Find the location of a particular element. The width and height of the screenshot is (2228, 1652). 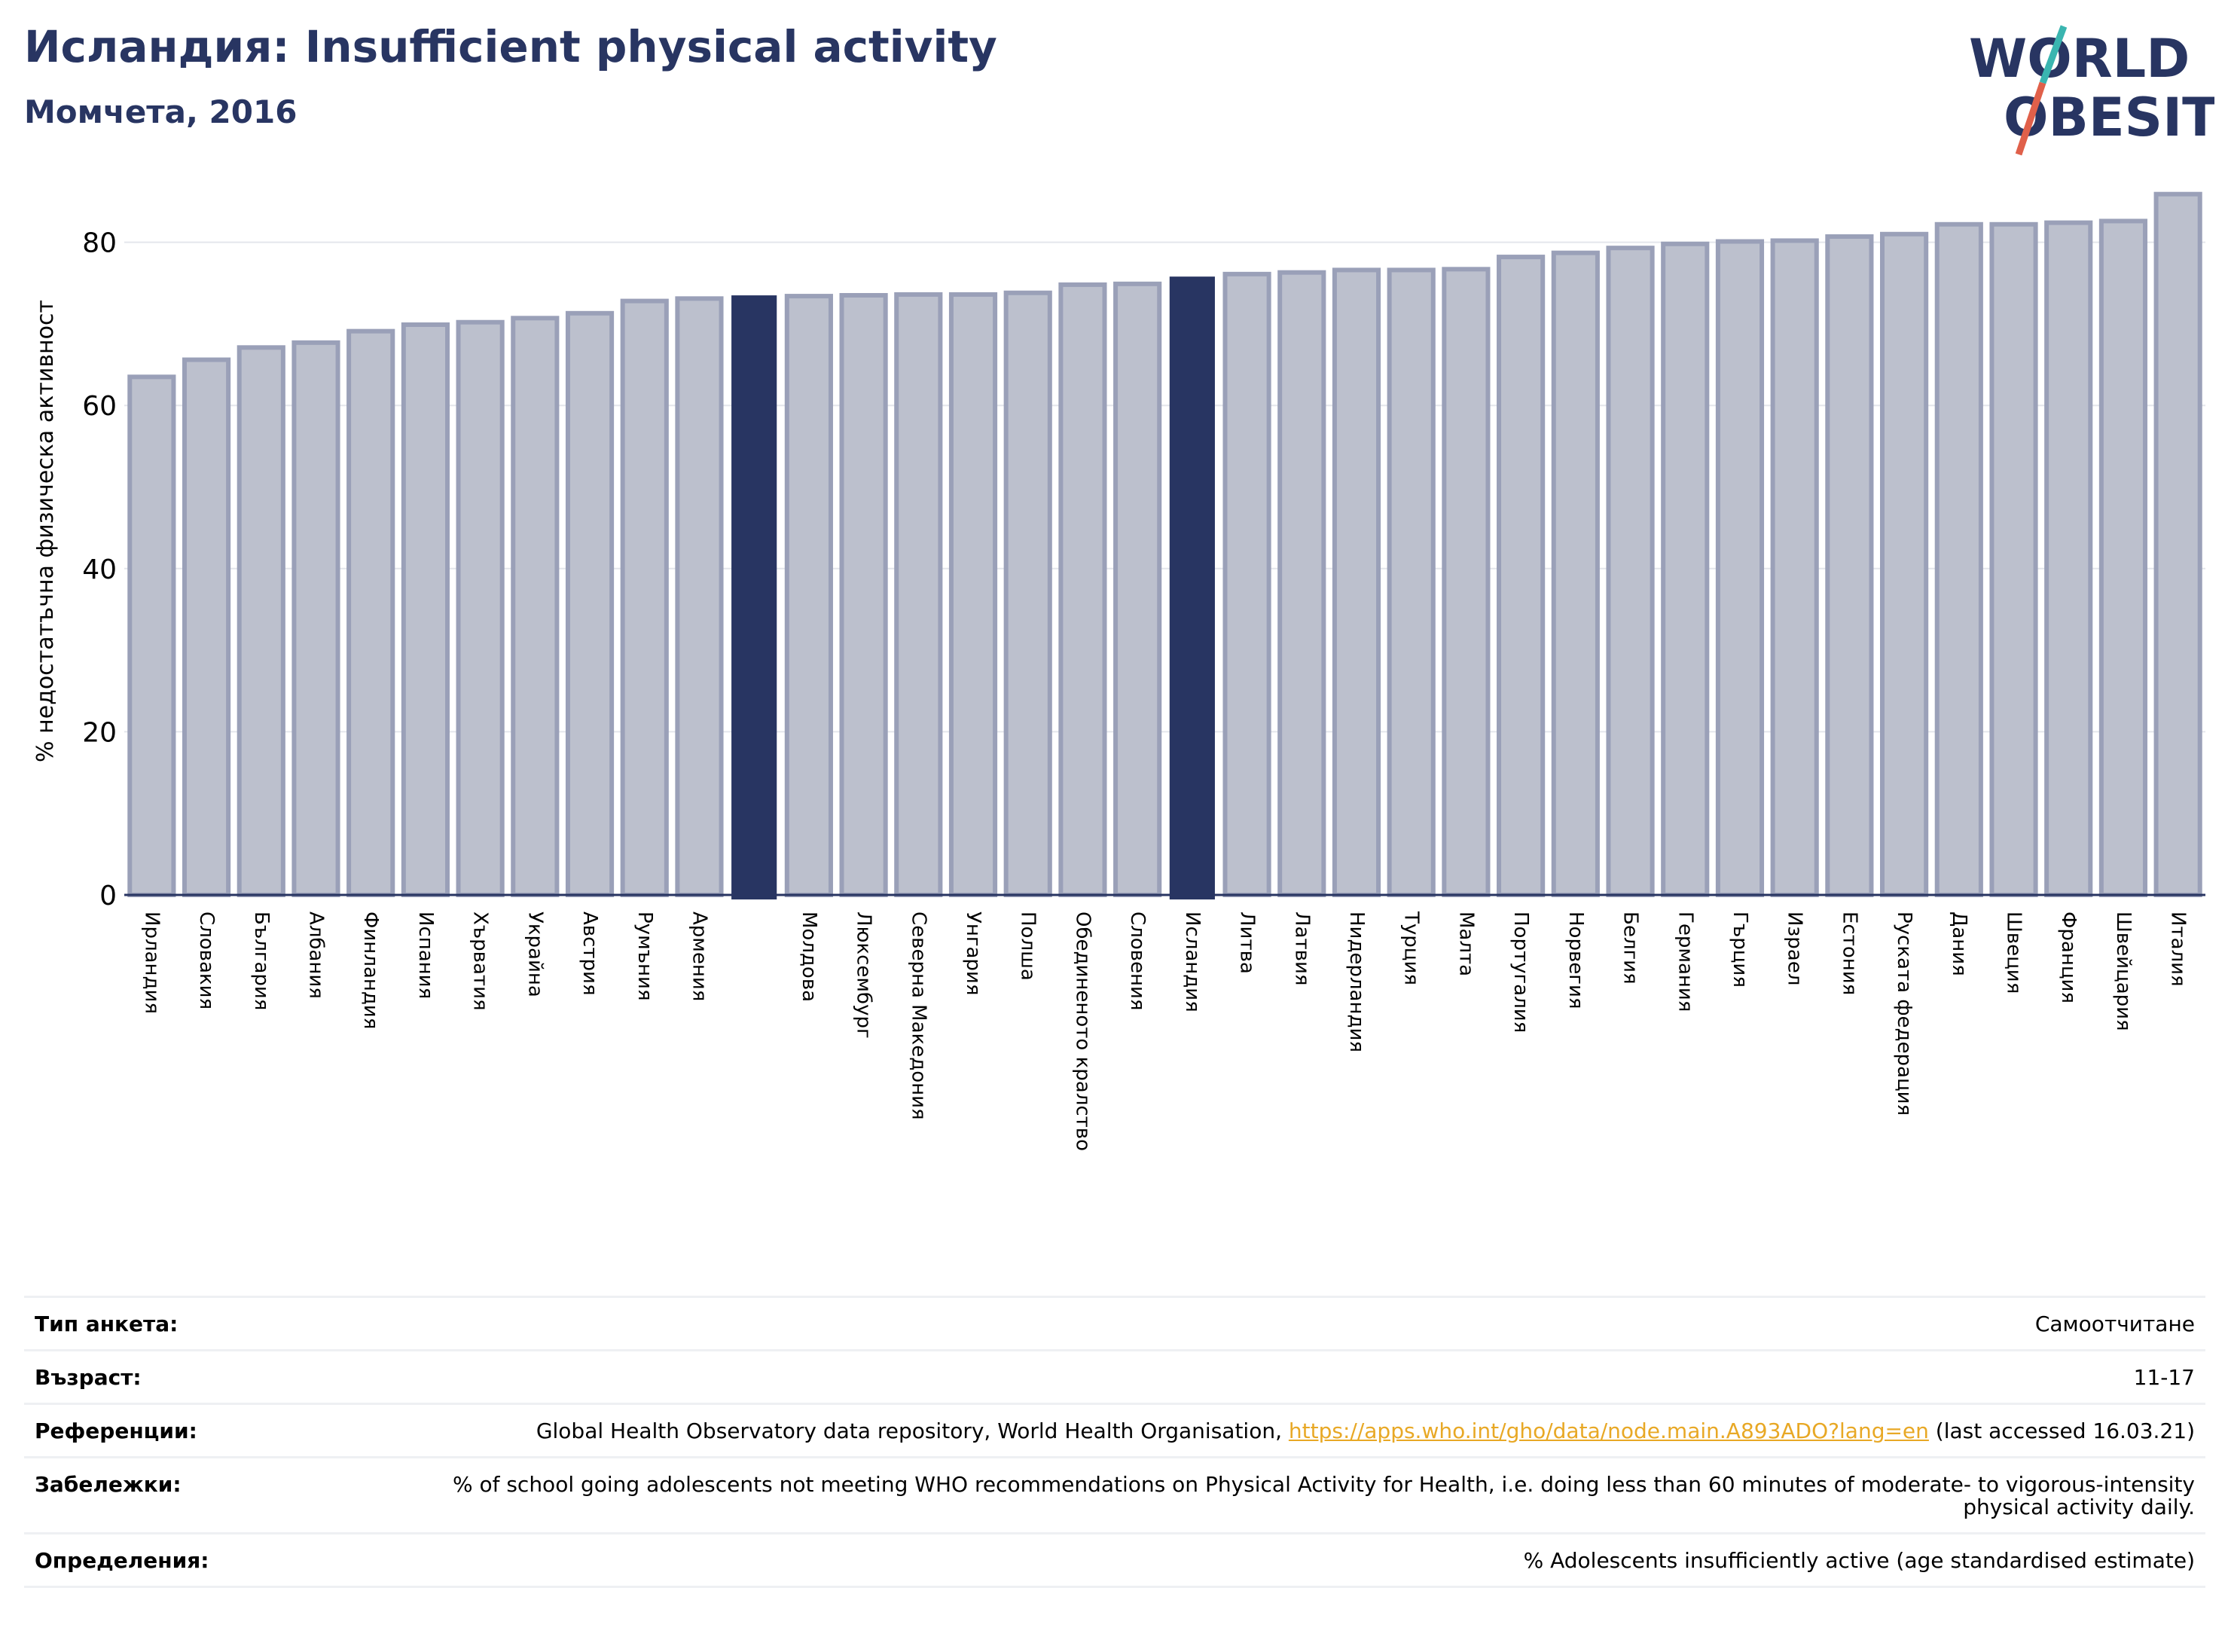

logo-slash-bottom is located at coordinates (2030, 118).